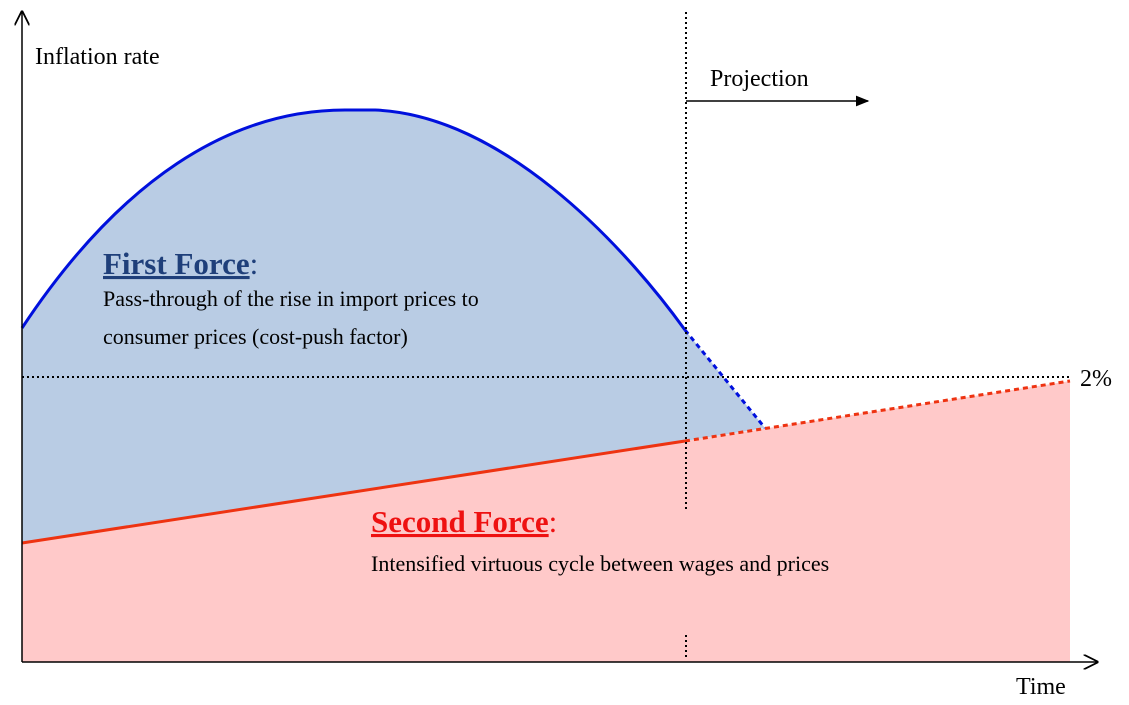  Describe the element at coordinates (97, 57) in the screenshot. I see `y-axis-label: Inflation rate` at that location.